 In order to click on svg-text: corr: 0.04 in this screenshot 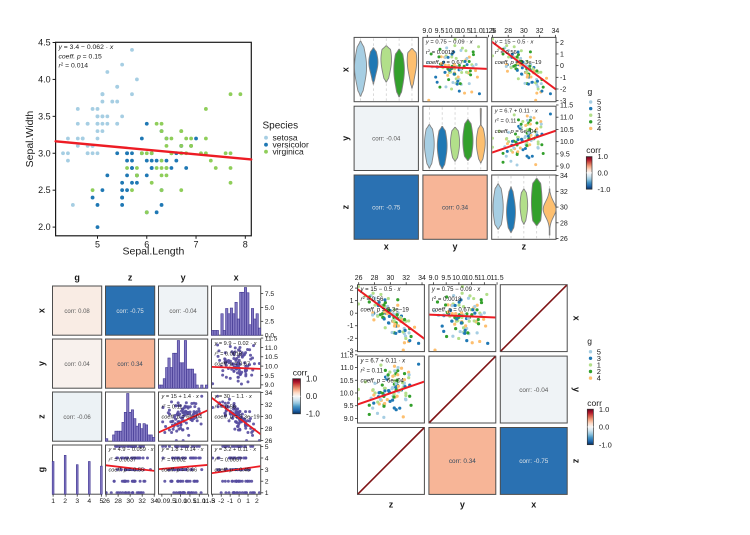, I will do `click(77, 365)`.